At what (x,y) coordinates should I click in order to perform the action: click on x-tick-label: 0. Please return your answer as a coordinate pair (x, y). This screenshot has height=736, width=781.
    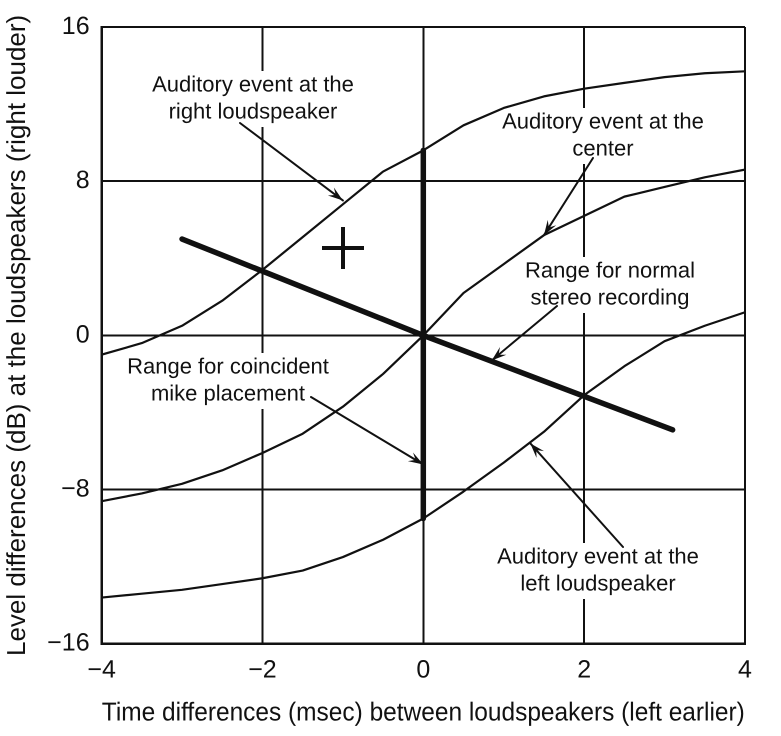
    Looking at the image, I should click on (423, 670).